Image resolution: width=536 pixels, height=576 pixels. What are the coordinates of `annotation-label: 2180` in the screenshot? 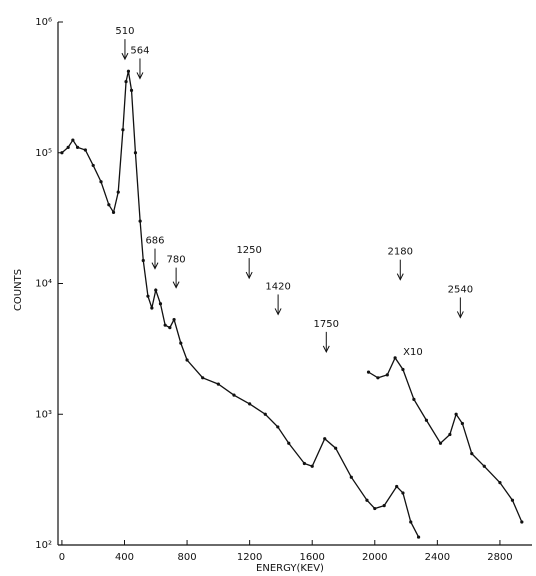 It's located at (400, 252).